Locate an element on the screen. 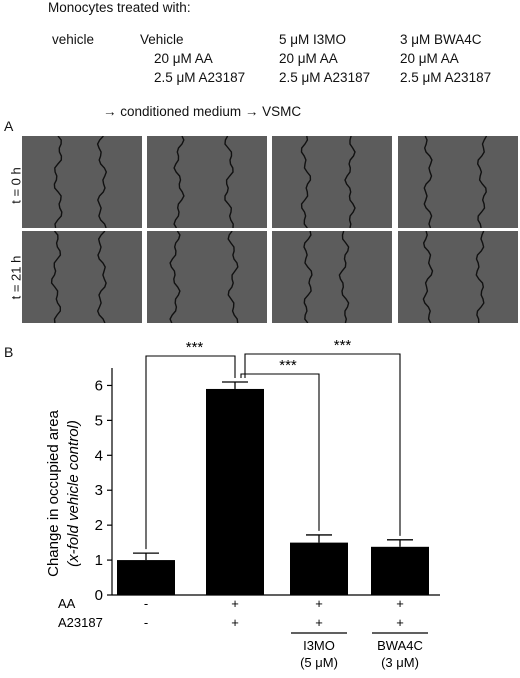 This screenshot has height=678, width=520. treatment-line: vehicle is located at coordinates (73, 39).